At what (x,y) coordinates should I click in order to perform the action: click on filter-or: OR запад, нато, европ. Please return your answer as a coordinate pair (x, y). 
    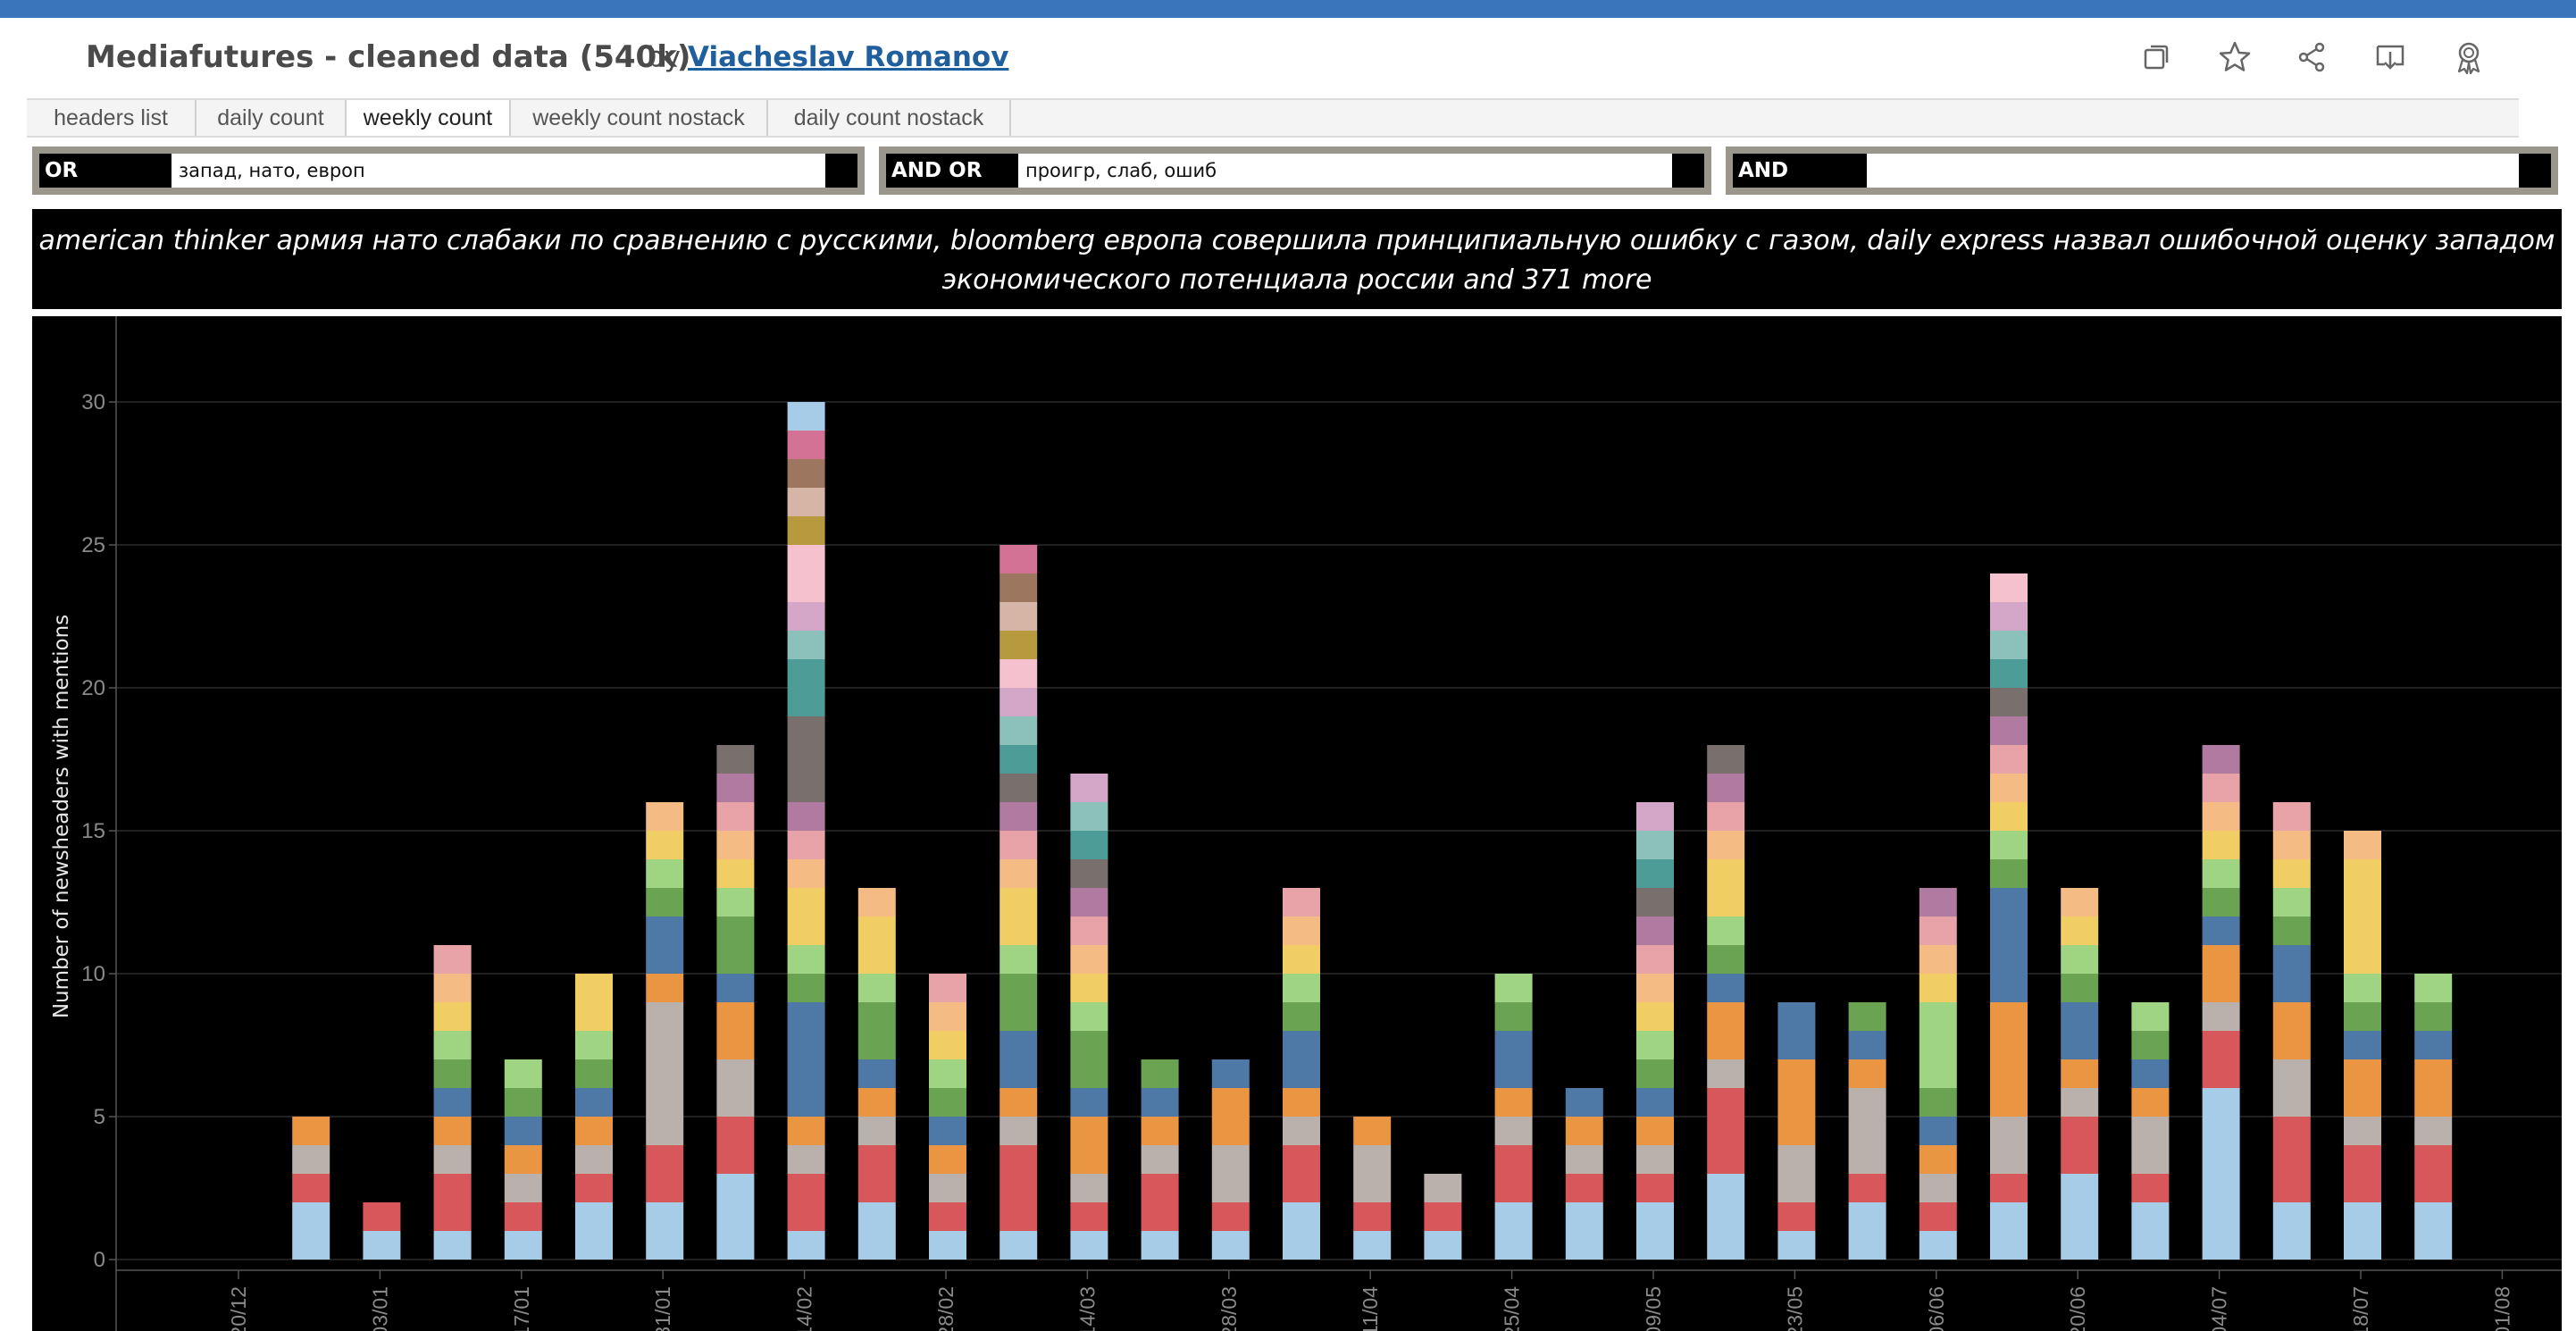
    Looking at the image, I should click on (449, 170).